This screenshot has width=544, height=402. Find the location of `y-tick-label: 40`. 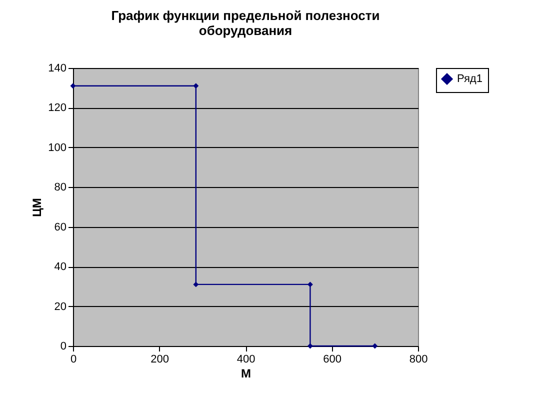

y-tick-label: 40 is located at coordinates (60, 267).